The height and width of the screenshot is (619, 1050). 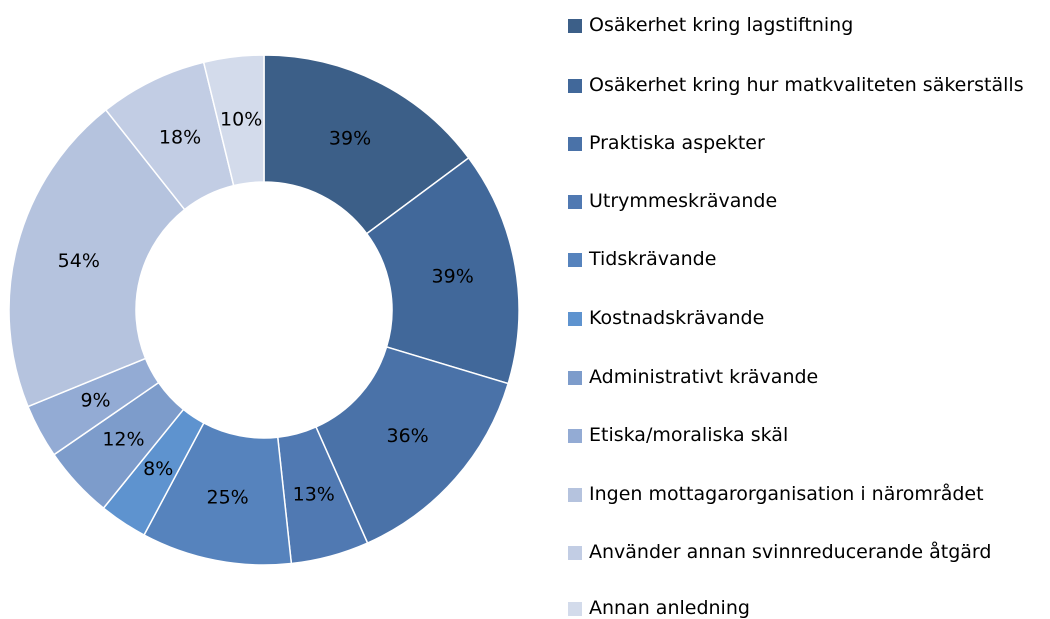 What do you see at coordinates (228, 498) in the screenshot?
I see `data-label: 25%` at bounding box center [228, 498].